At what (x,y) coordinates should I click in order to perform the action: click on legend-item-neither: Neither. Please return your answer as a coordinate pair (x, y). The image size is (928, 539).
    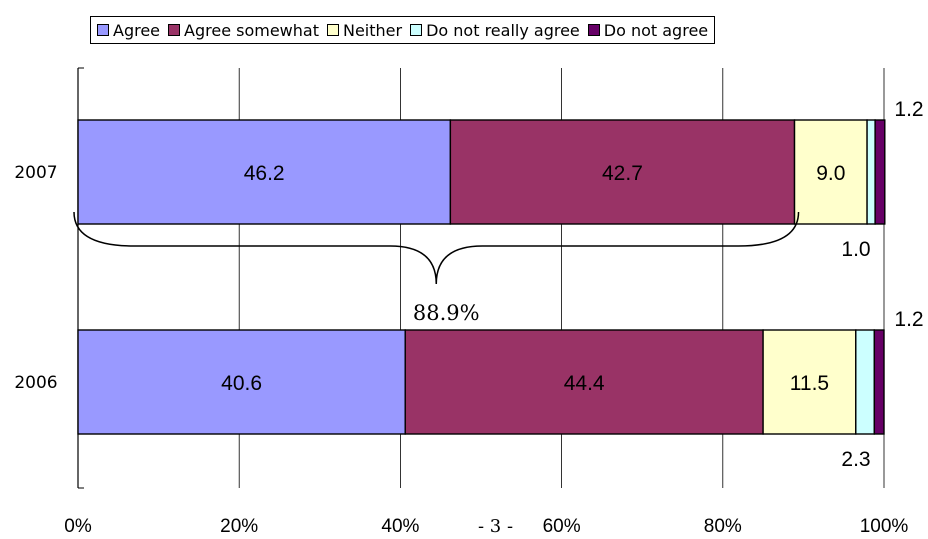
    Looking at the image, I should click on (364, 30).